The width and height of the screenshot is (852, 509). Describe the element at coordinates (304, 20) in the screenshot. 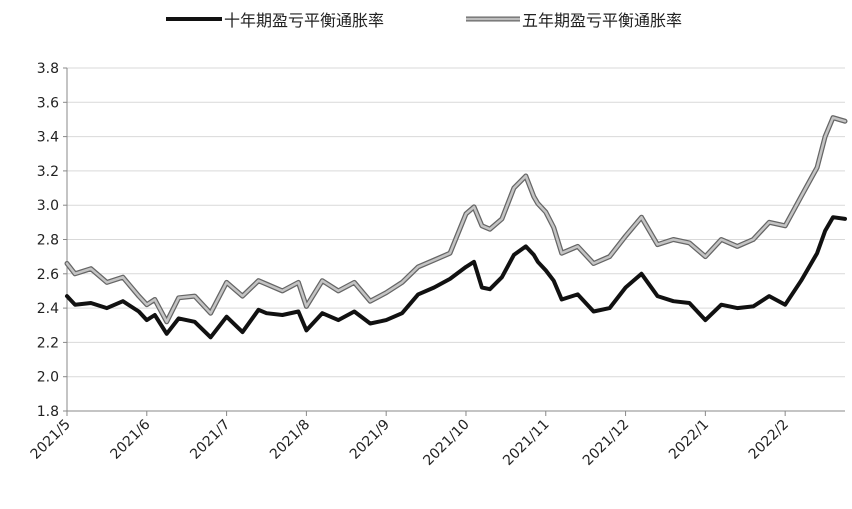

I see `legend-label-ten-year: 十年期盈亏平衡通胀率` at that location.